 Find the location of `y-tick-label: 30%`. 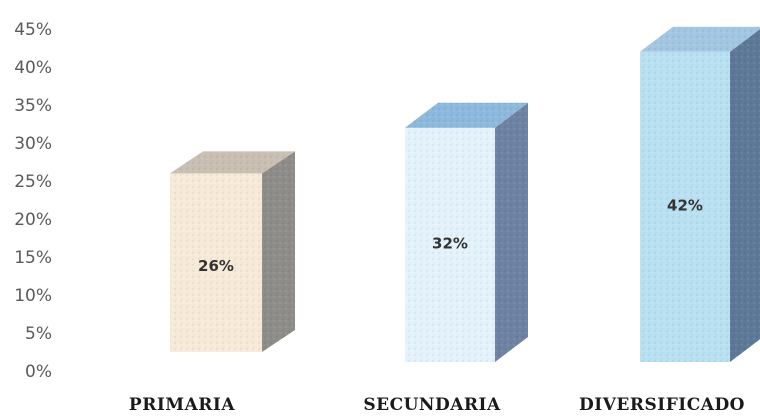

y-tick-label: 30% is located at coordinates (33, 144).